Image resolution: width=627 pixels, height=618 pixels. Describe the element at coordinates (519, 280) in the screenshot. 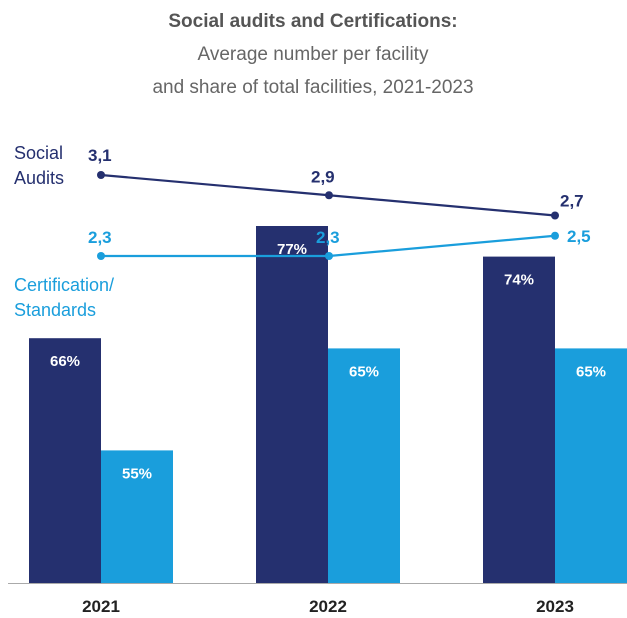

I see `bar-label-2023-series-1: 74%` at that location.